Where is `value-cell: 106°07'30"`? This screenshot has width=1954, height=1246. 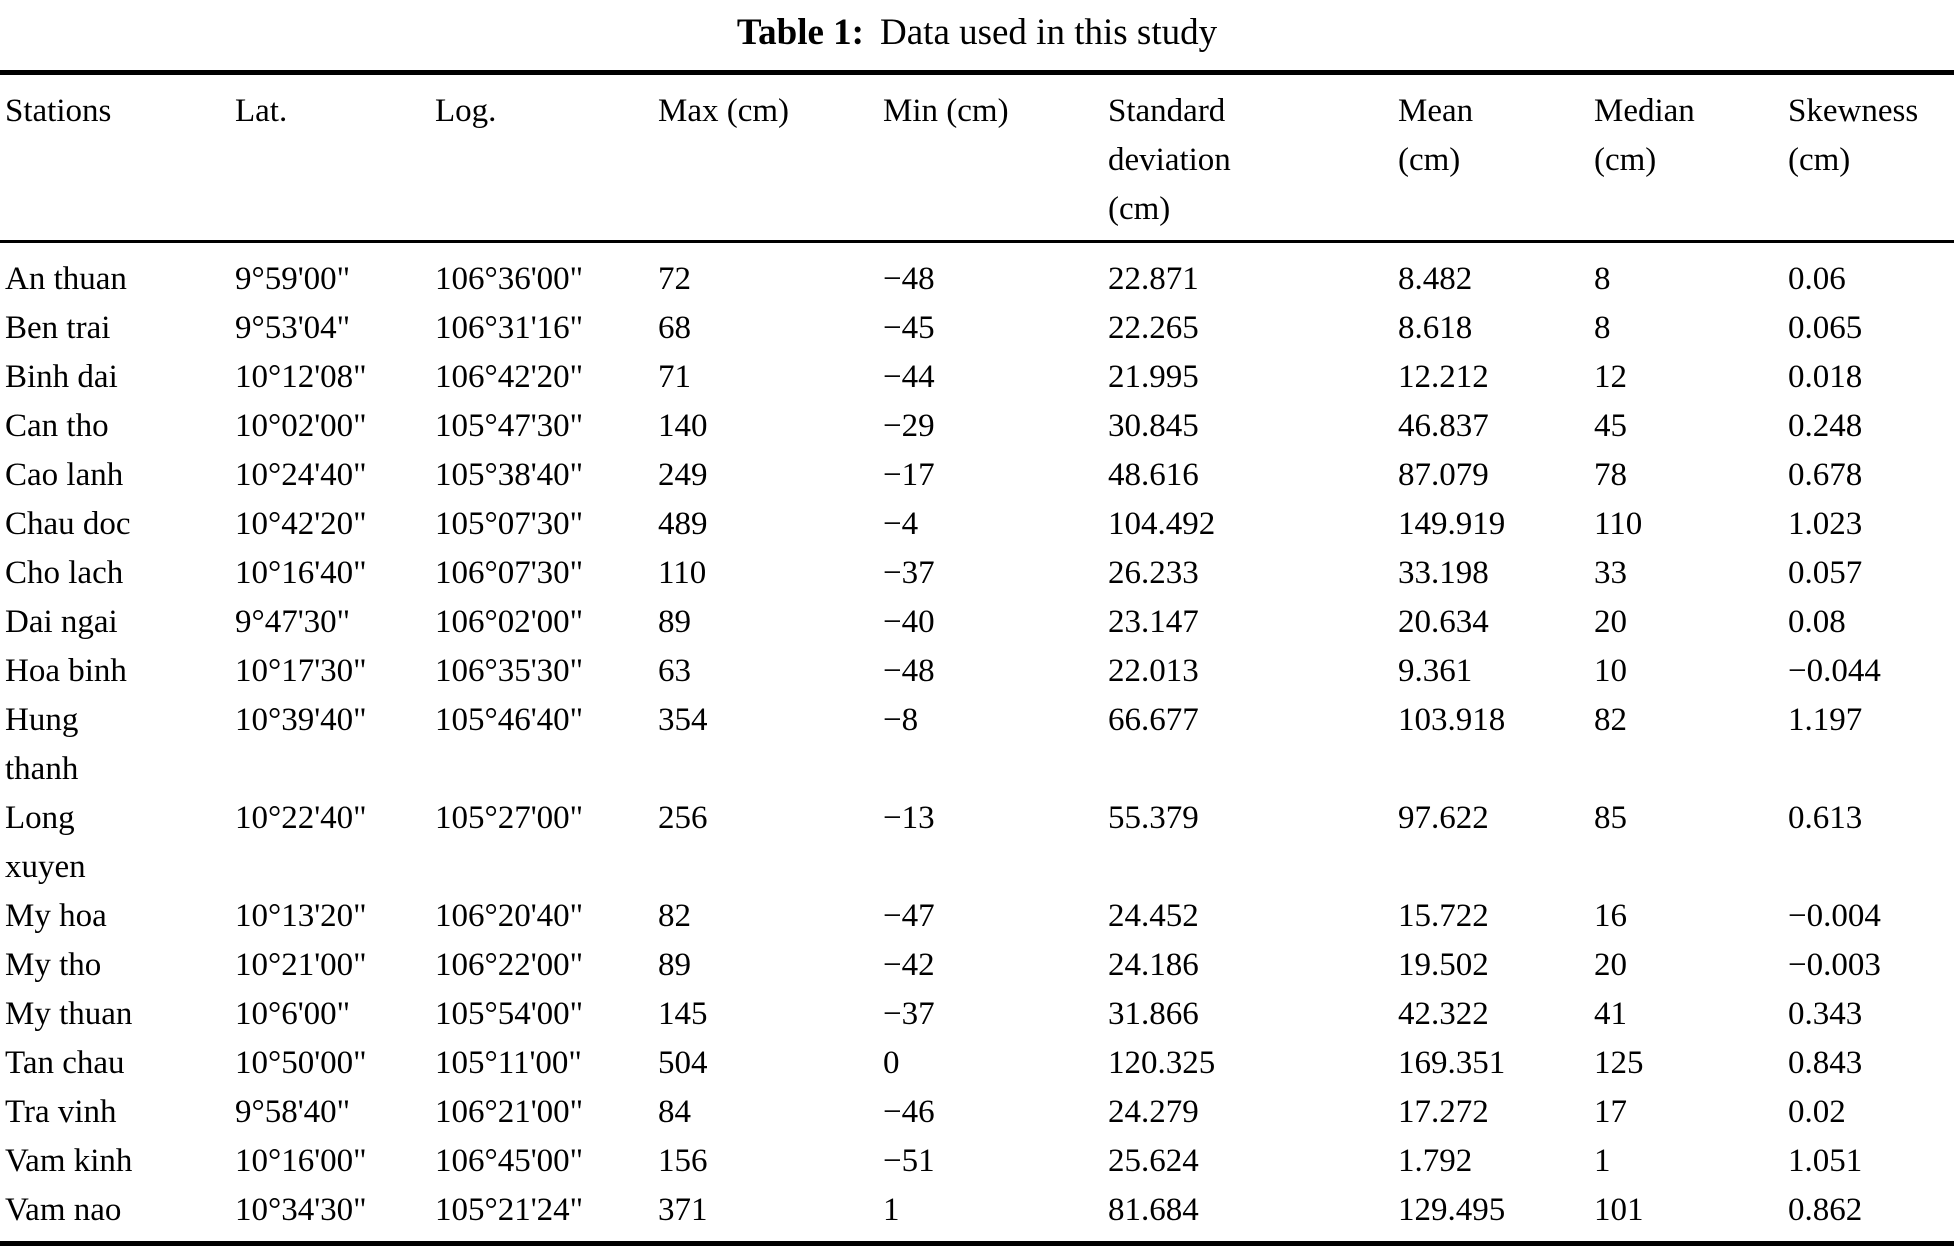
value-cell: 106°07'30" is located at coordinates (509, 573).